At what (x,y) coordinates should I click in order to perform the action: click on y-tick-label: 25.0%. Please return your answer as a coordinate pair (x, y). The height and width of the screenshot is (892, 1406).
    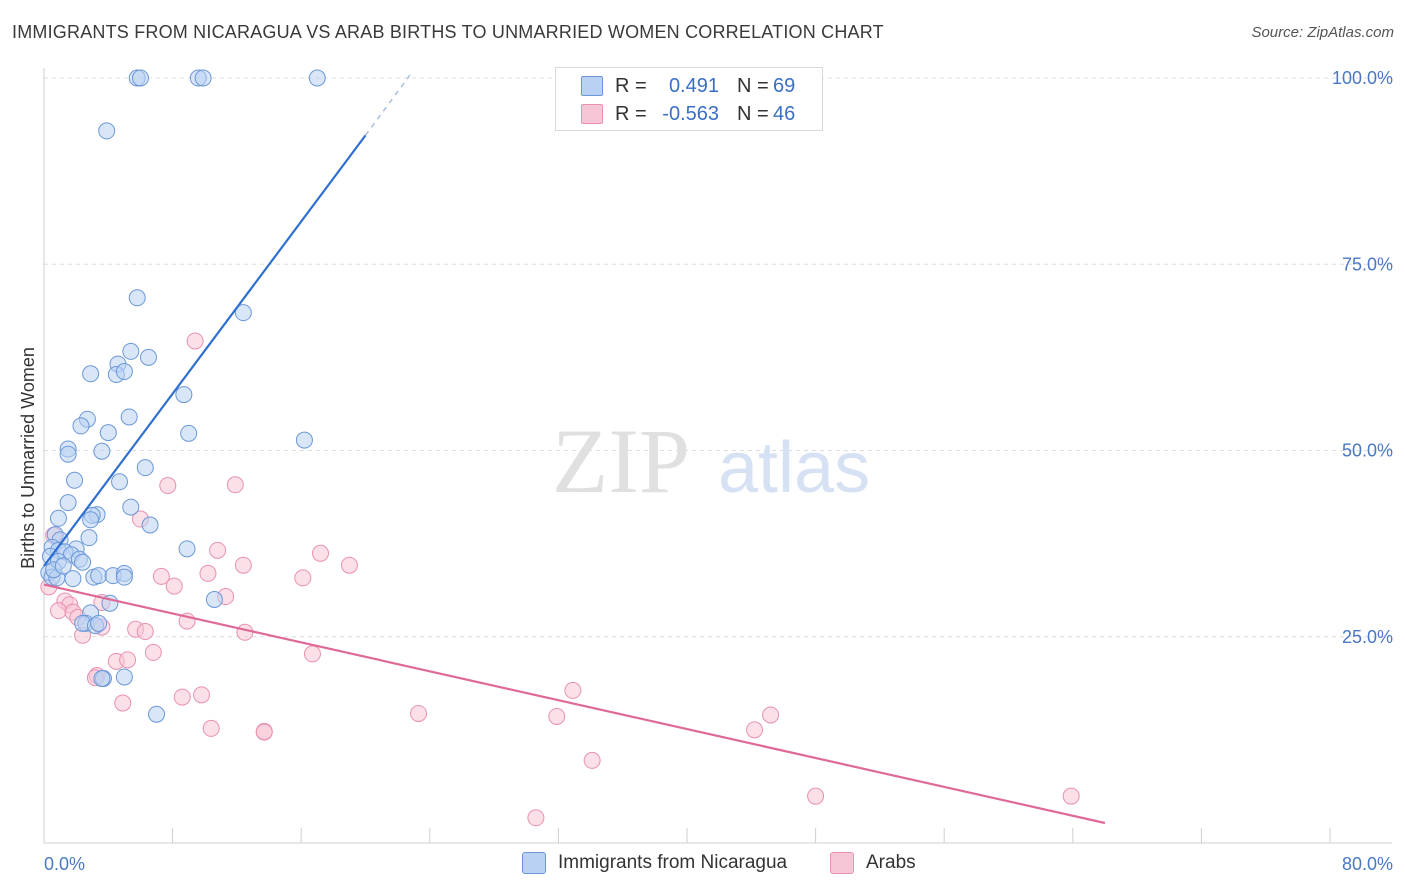
    Looking at the image, I should click on (1367, 637).